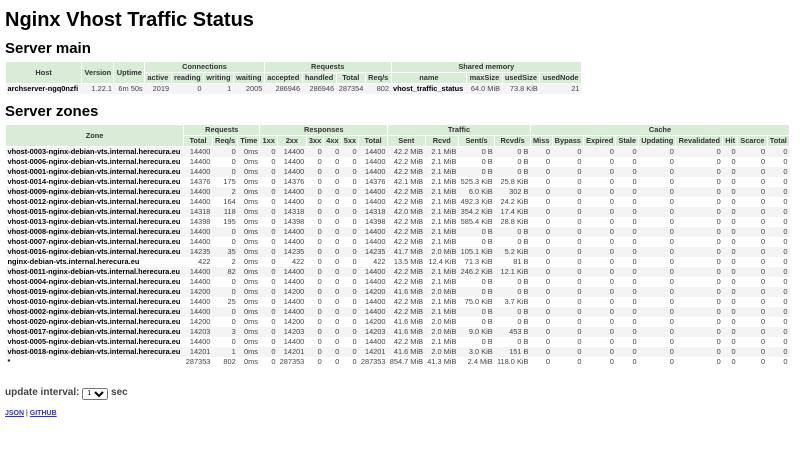 This screenshot has width=800, height=452. What do you see at coordinates (441, 141) in the screenshot?
I see `column-header: Rcvd` at bounding box center [441, 141].